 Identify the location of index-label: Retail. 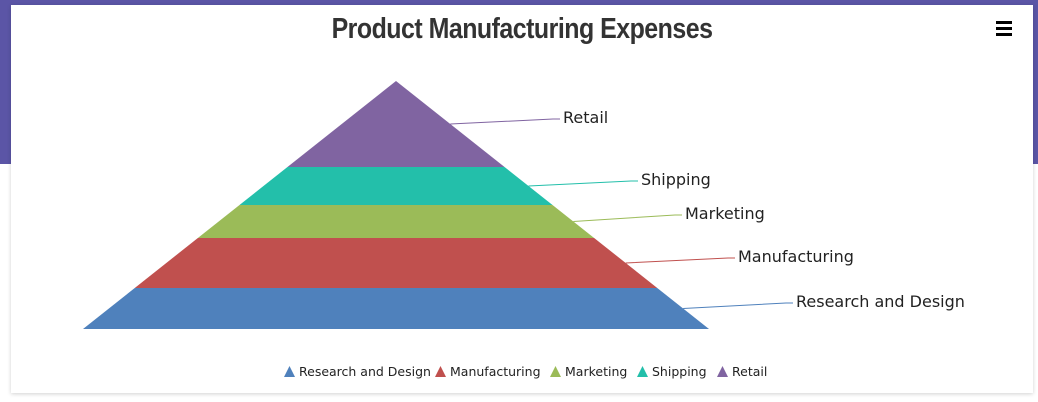
(585, 117).